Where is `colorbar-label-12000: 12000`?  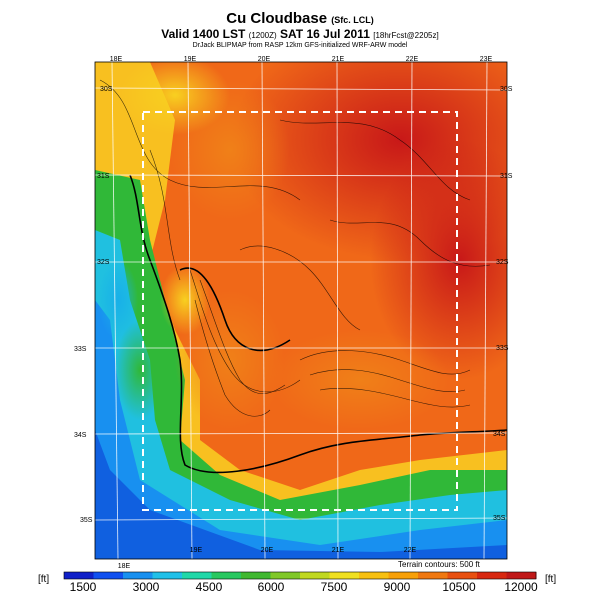
colorbar-label-12000: 12000 is located at coordinates (521, 587).